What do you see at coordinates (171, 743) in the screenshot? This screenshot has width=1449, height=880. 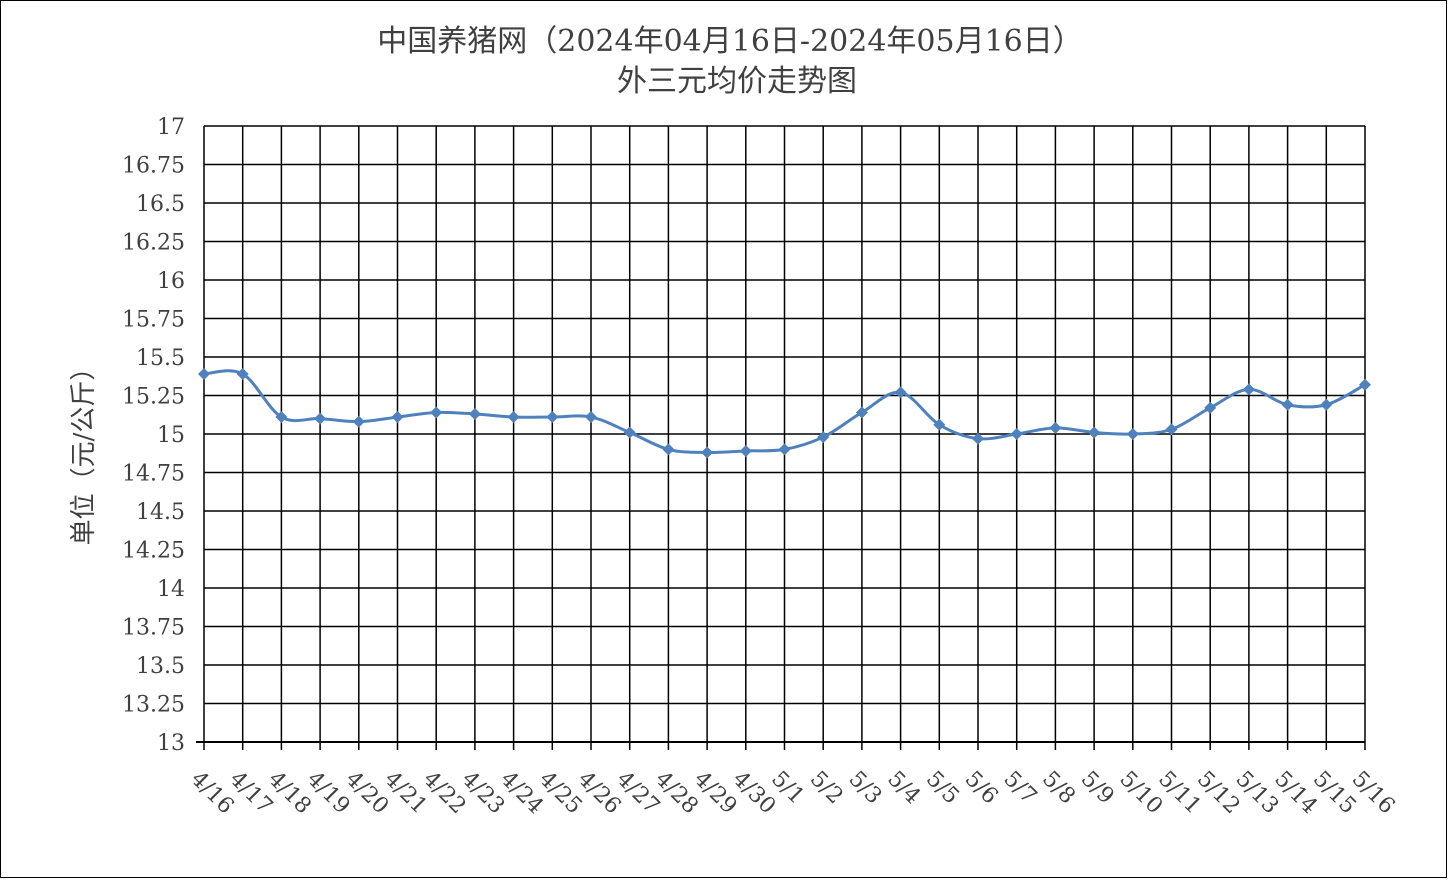 I see `y-tick-label: 13` at bounding box center [171, 743].